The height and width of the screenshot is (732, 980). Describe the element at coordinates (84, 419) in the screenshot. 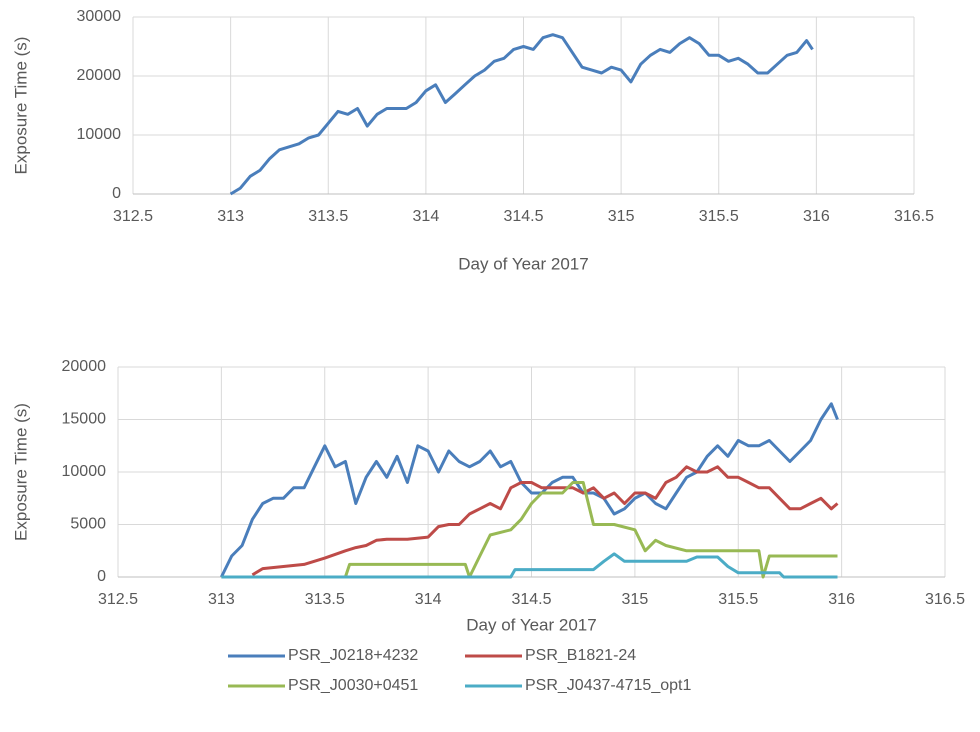

I see `y-tick-label: 15000` at that location.